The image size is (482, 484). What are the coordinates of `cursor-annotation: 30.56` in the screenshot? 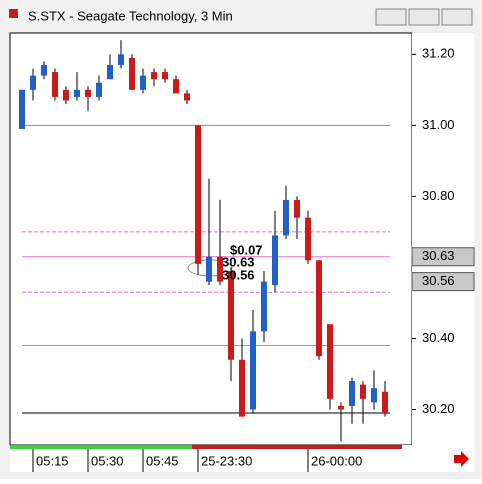 It's located at (238, 274).